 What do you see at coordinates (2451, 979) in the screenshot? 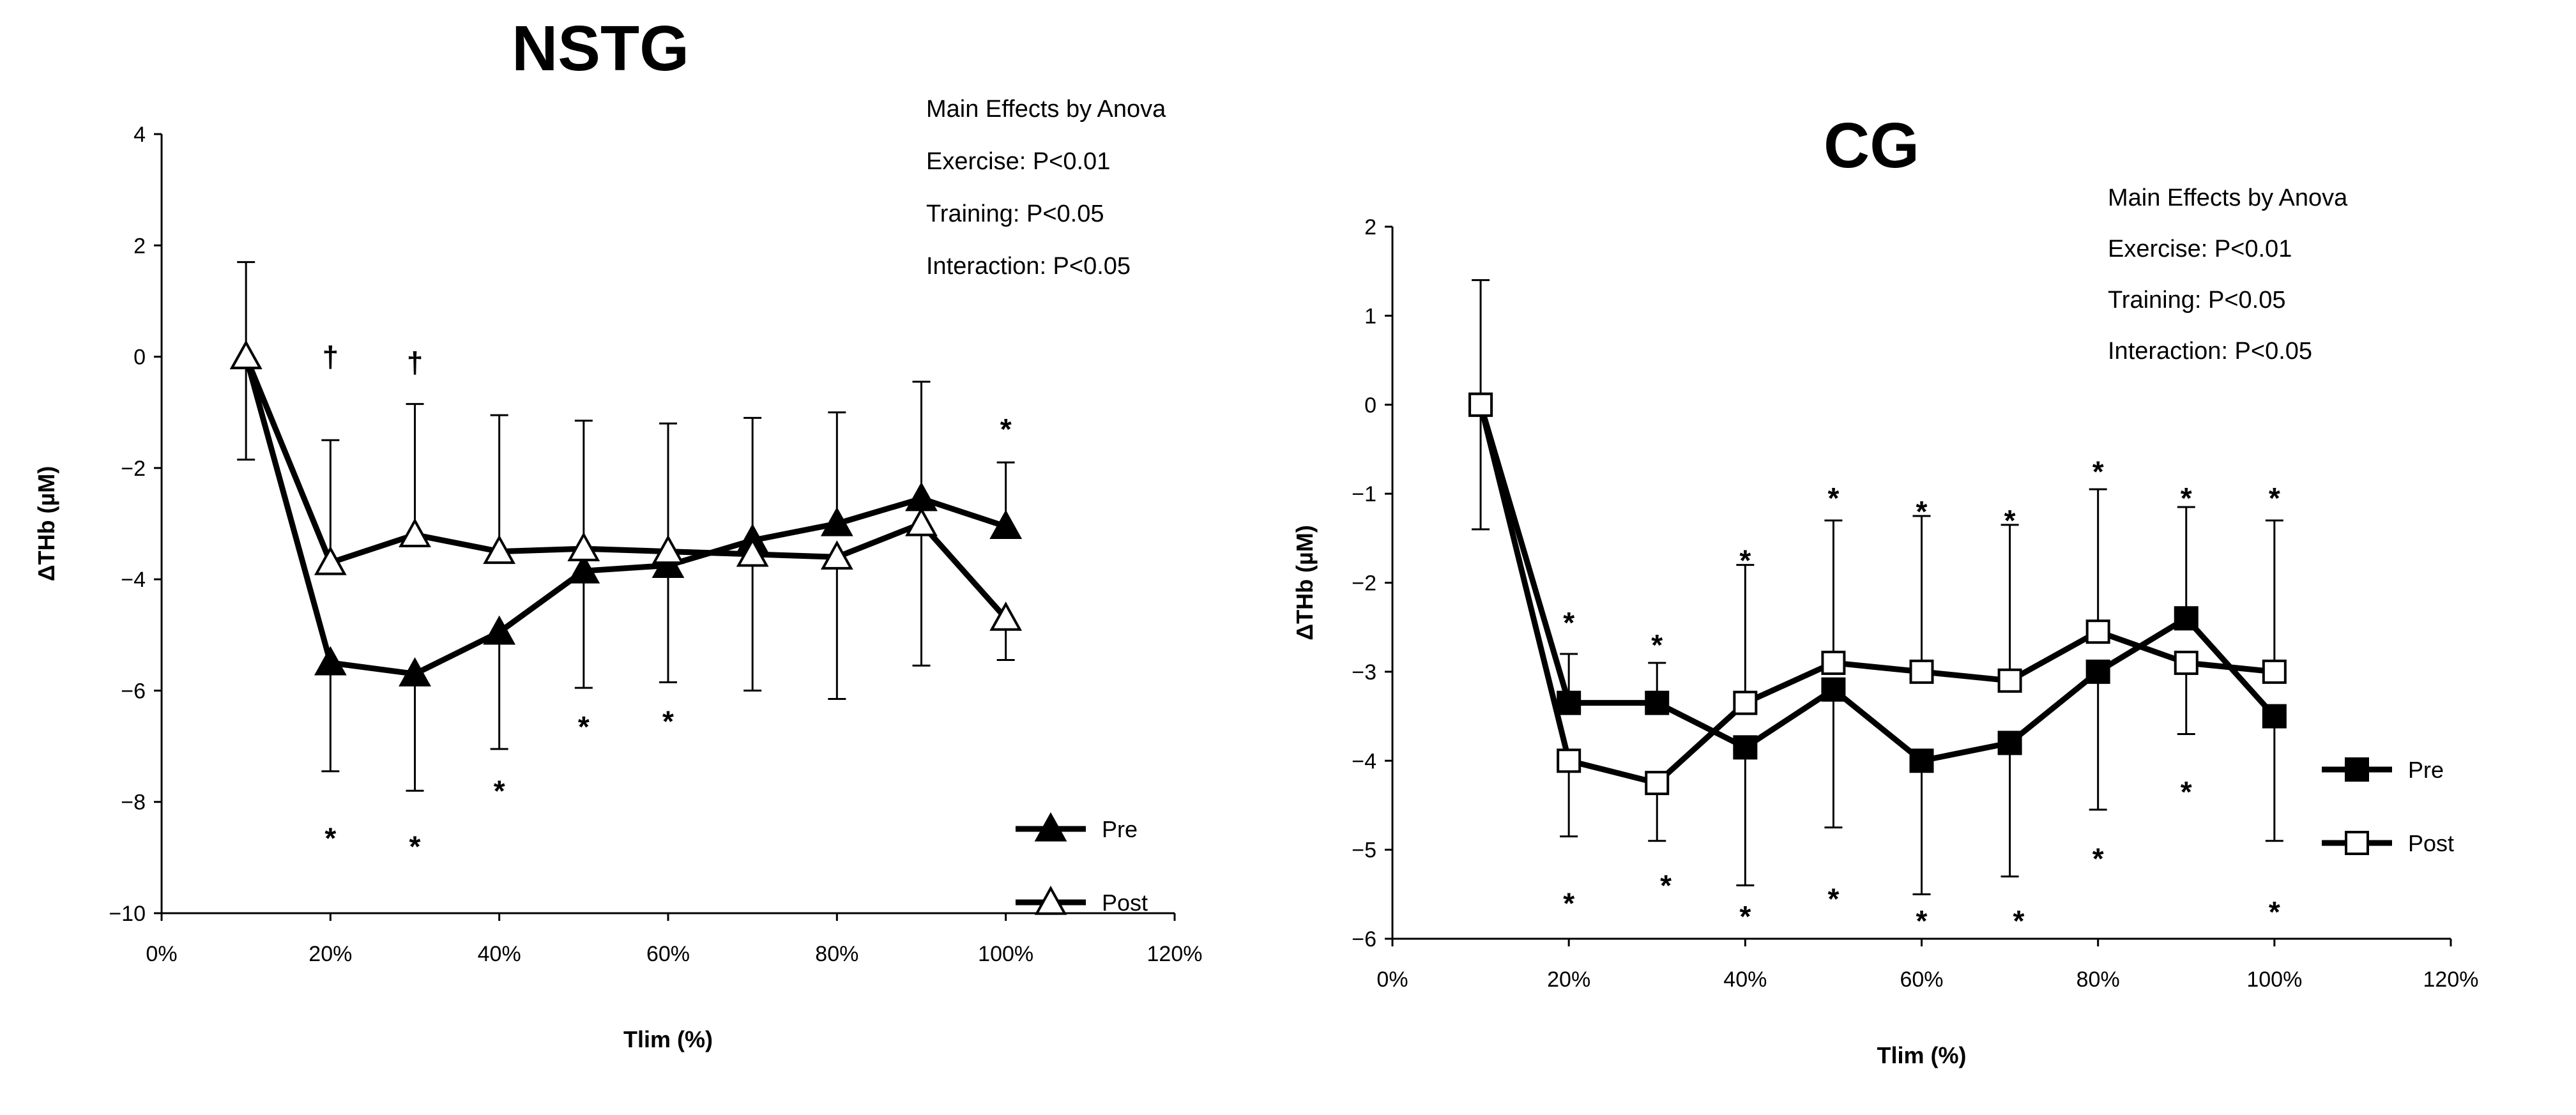
I see `cg-x-tick-label: 120%` at bounding box center [2451, 979].